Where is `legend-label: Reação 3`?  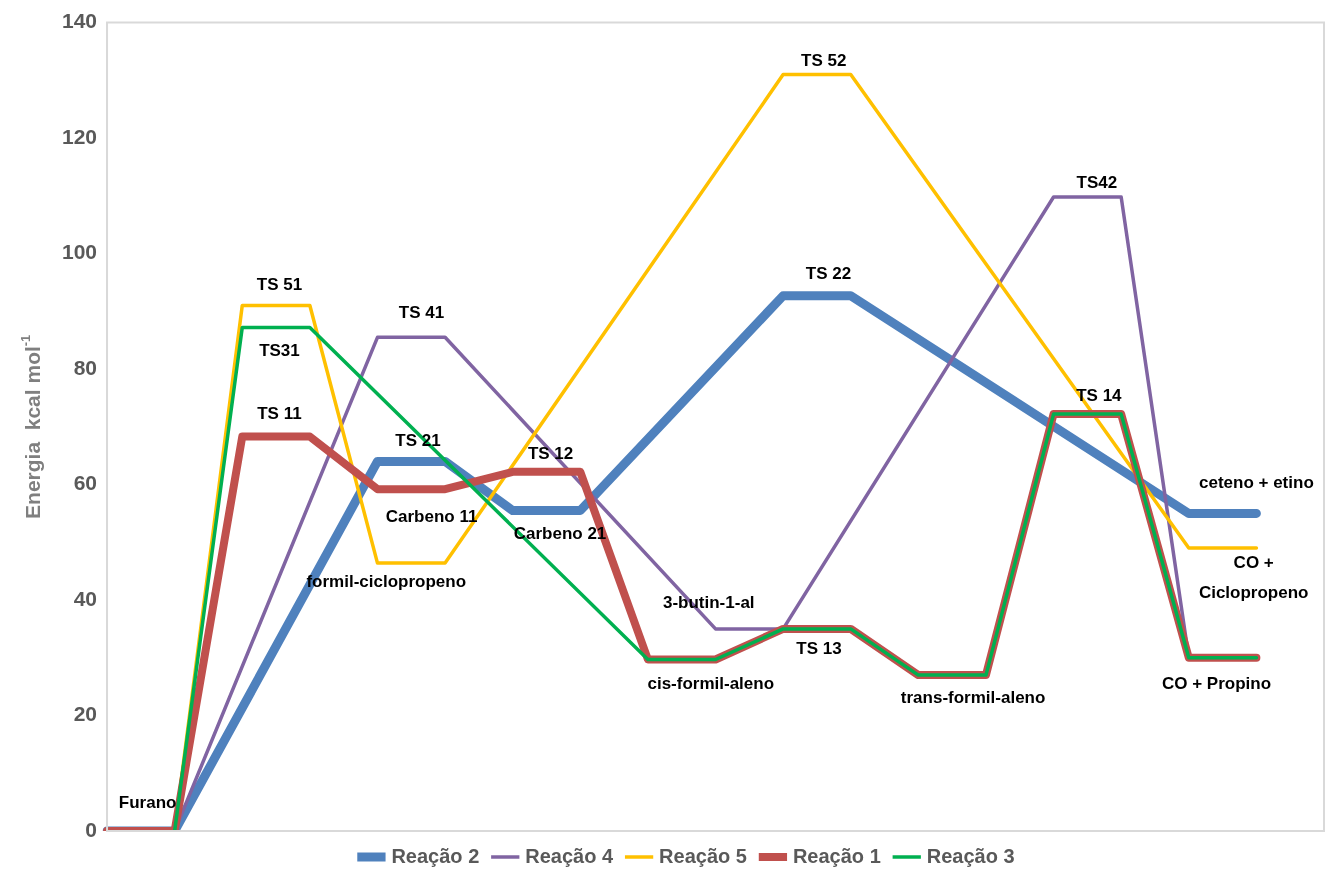 legend-label: Reação 3 is located at coordinates (970, 855).